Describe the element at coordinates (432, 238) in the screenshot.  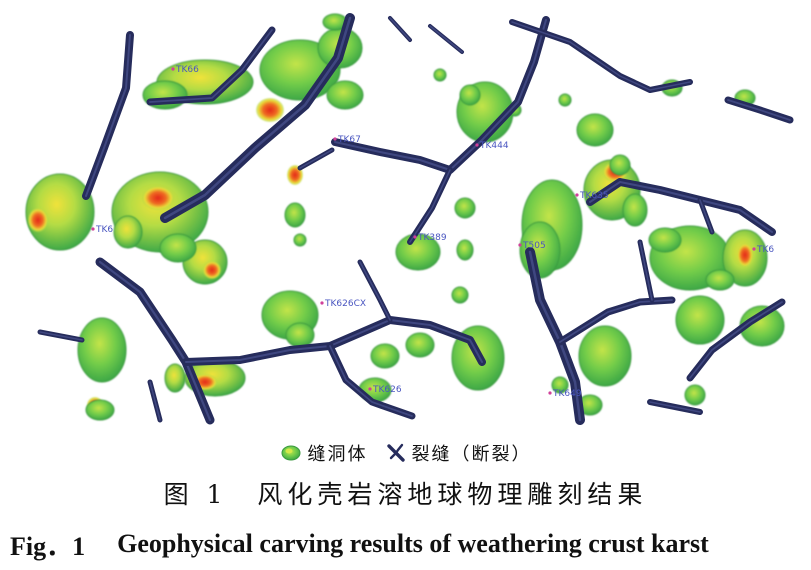
I see `well-label: TK389` at that location.